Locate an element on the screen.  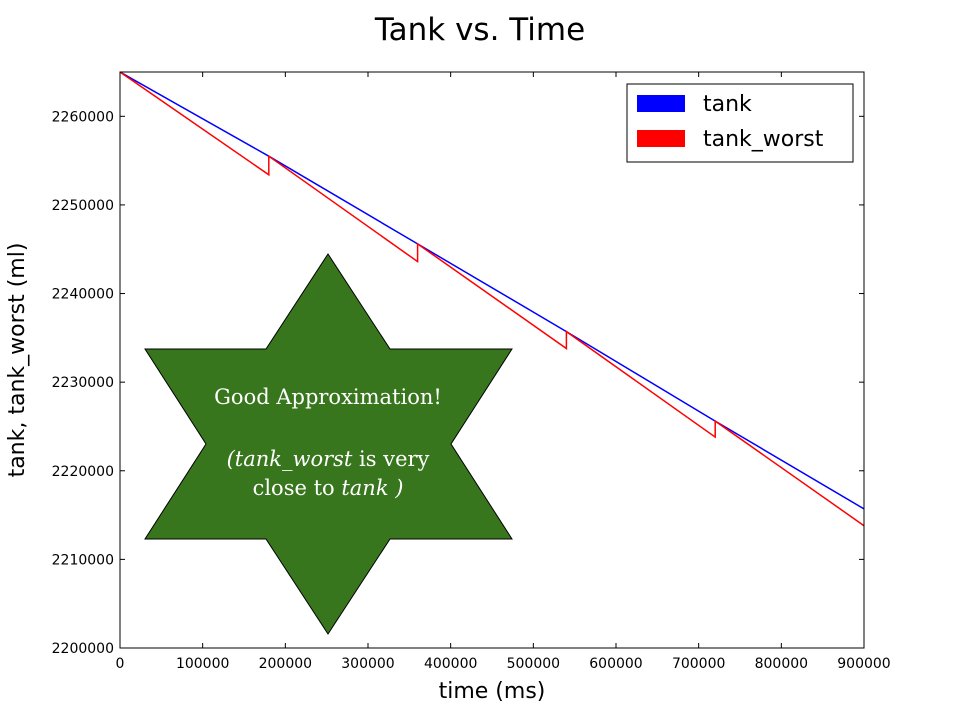
y-tick-label: 2230000 is located at coordinates (83, 383).